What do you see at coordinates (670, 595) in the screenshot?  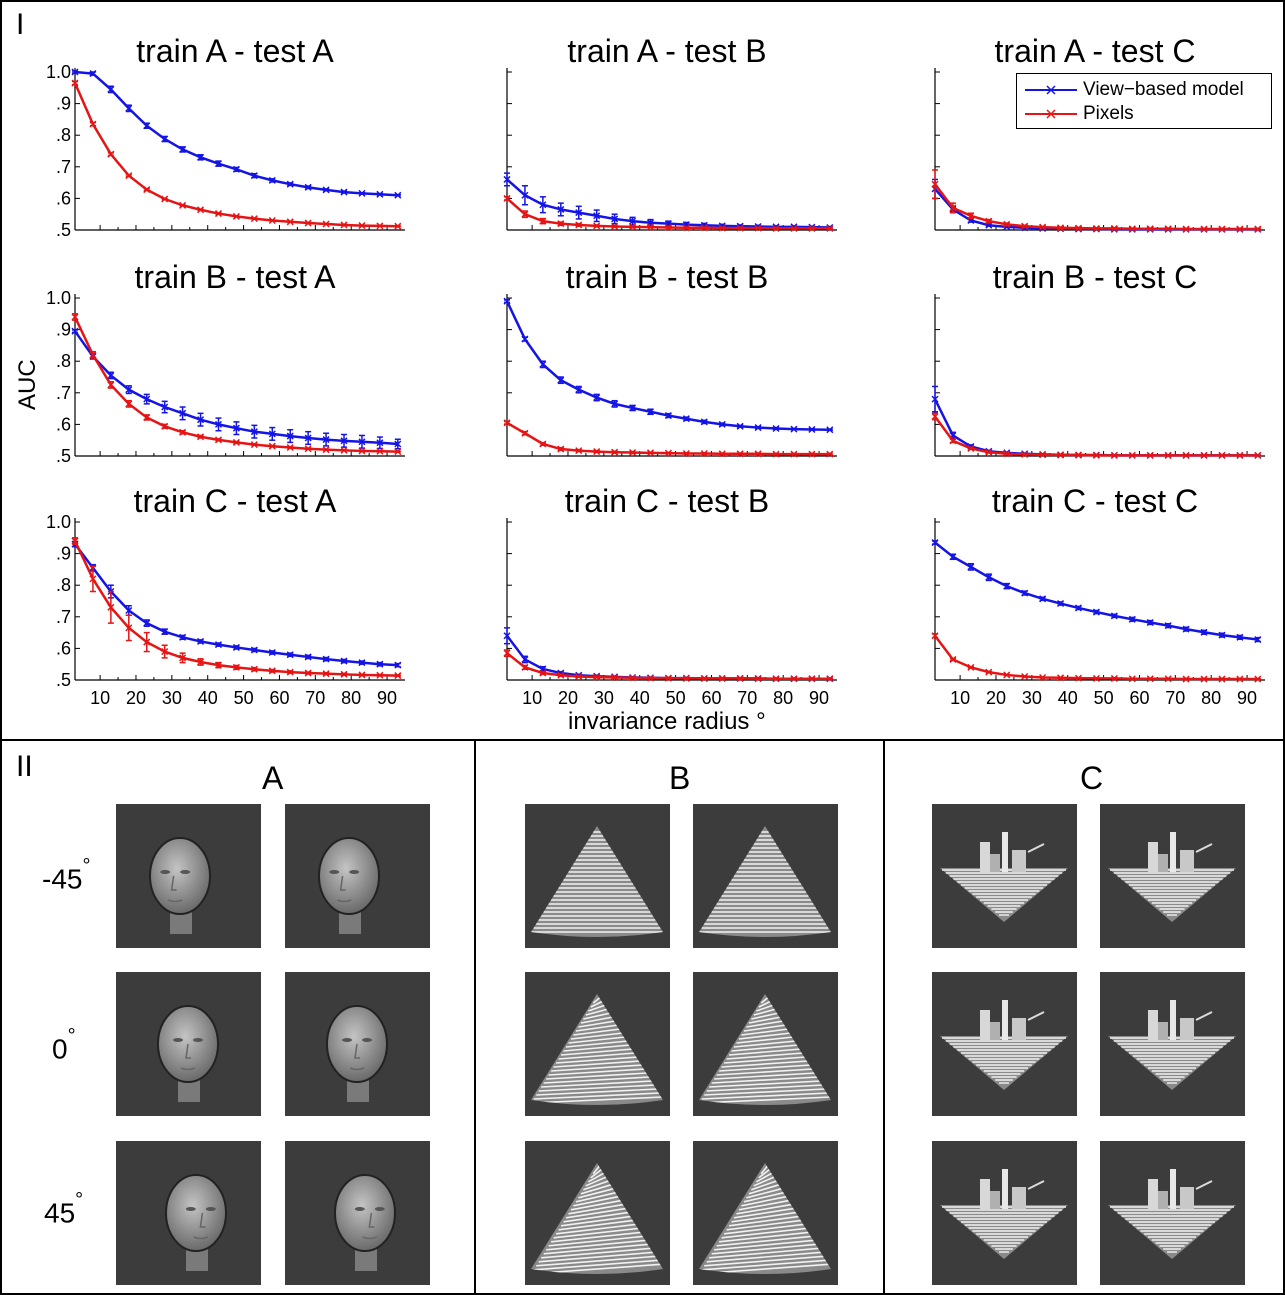 I see `plot-8: train C - test B 10 20 30 40 50 60 70 80 90` at bounding box center [670, 595].